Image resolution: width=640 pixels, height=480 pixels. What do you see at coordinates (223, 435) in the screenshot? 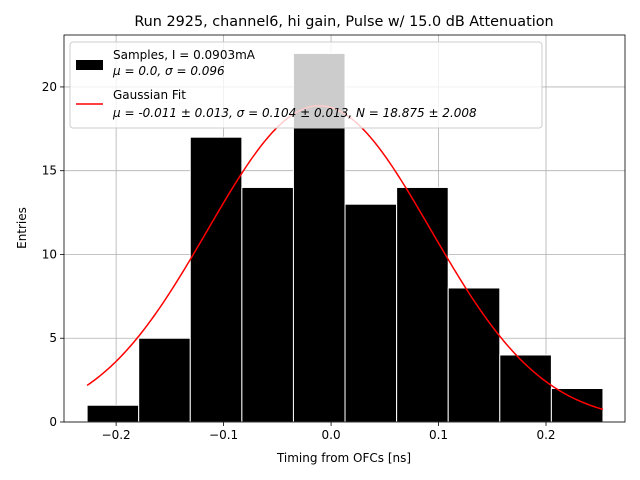
I see `x-tick-label-1: −0.1` at bounding box center [223, 435].